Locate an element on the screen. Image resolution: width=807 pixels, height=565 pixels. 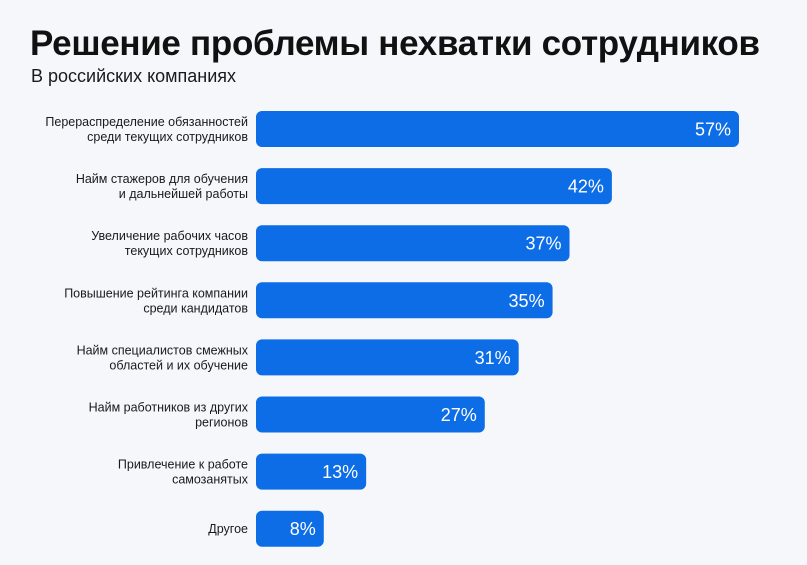
value-label-1: 42% is located at coordinates (586, 187).